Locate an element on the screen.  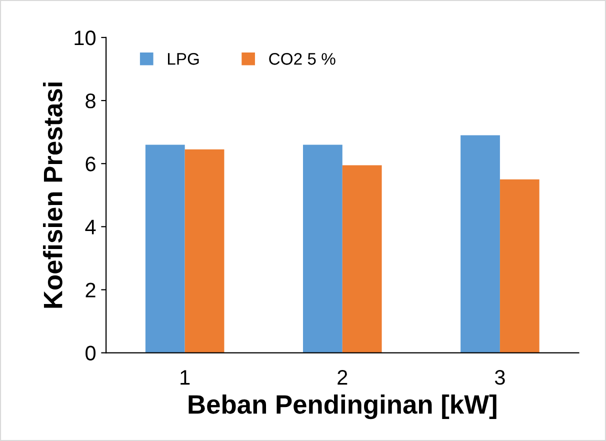
legend-label: LPG is located at coordinates (183, 59).